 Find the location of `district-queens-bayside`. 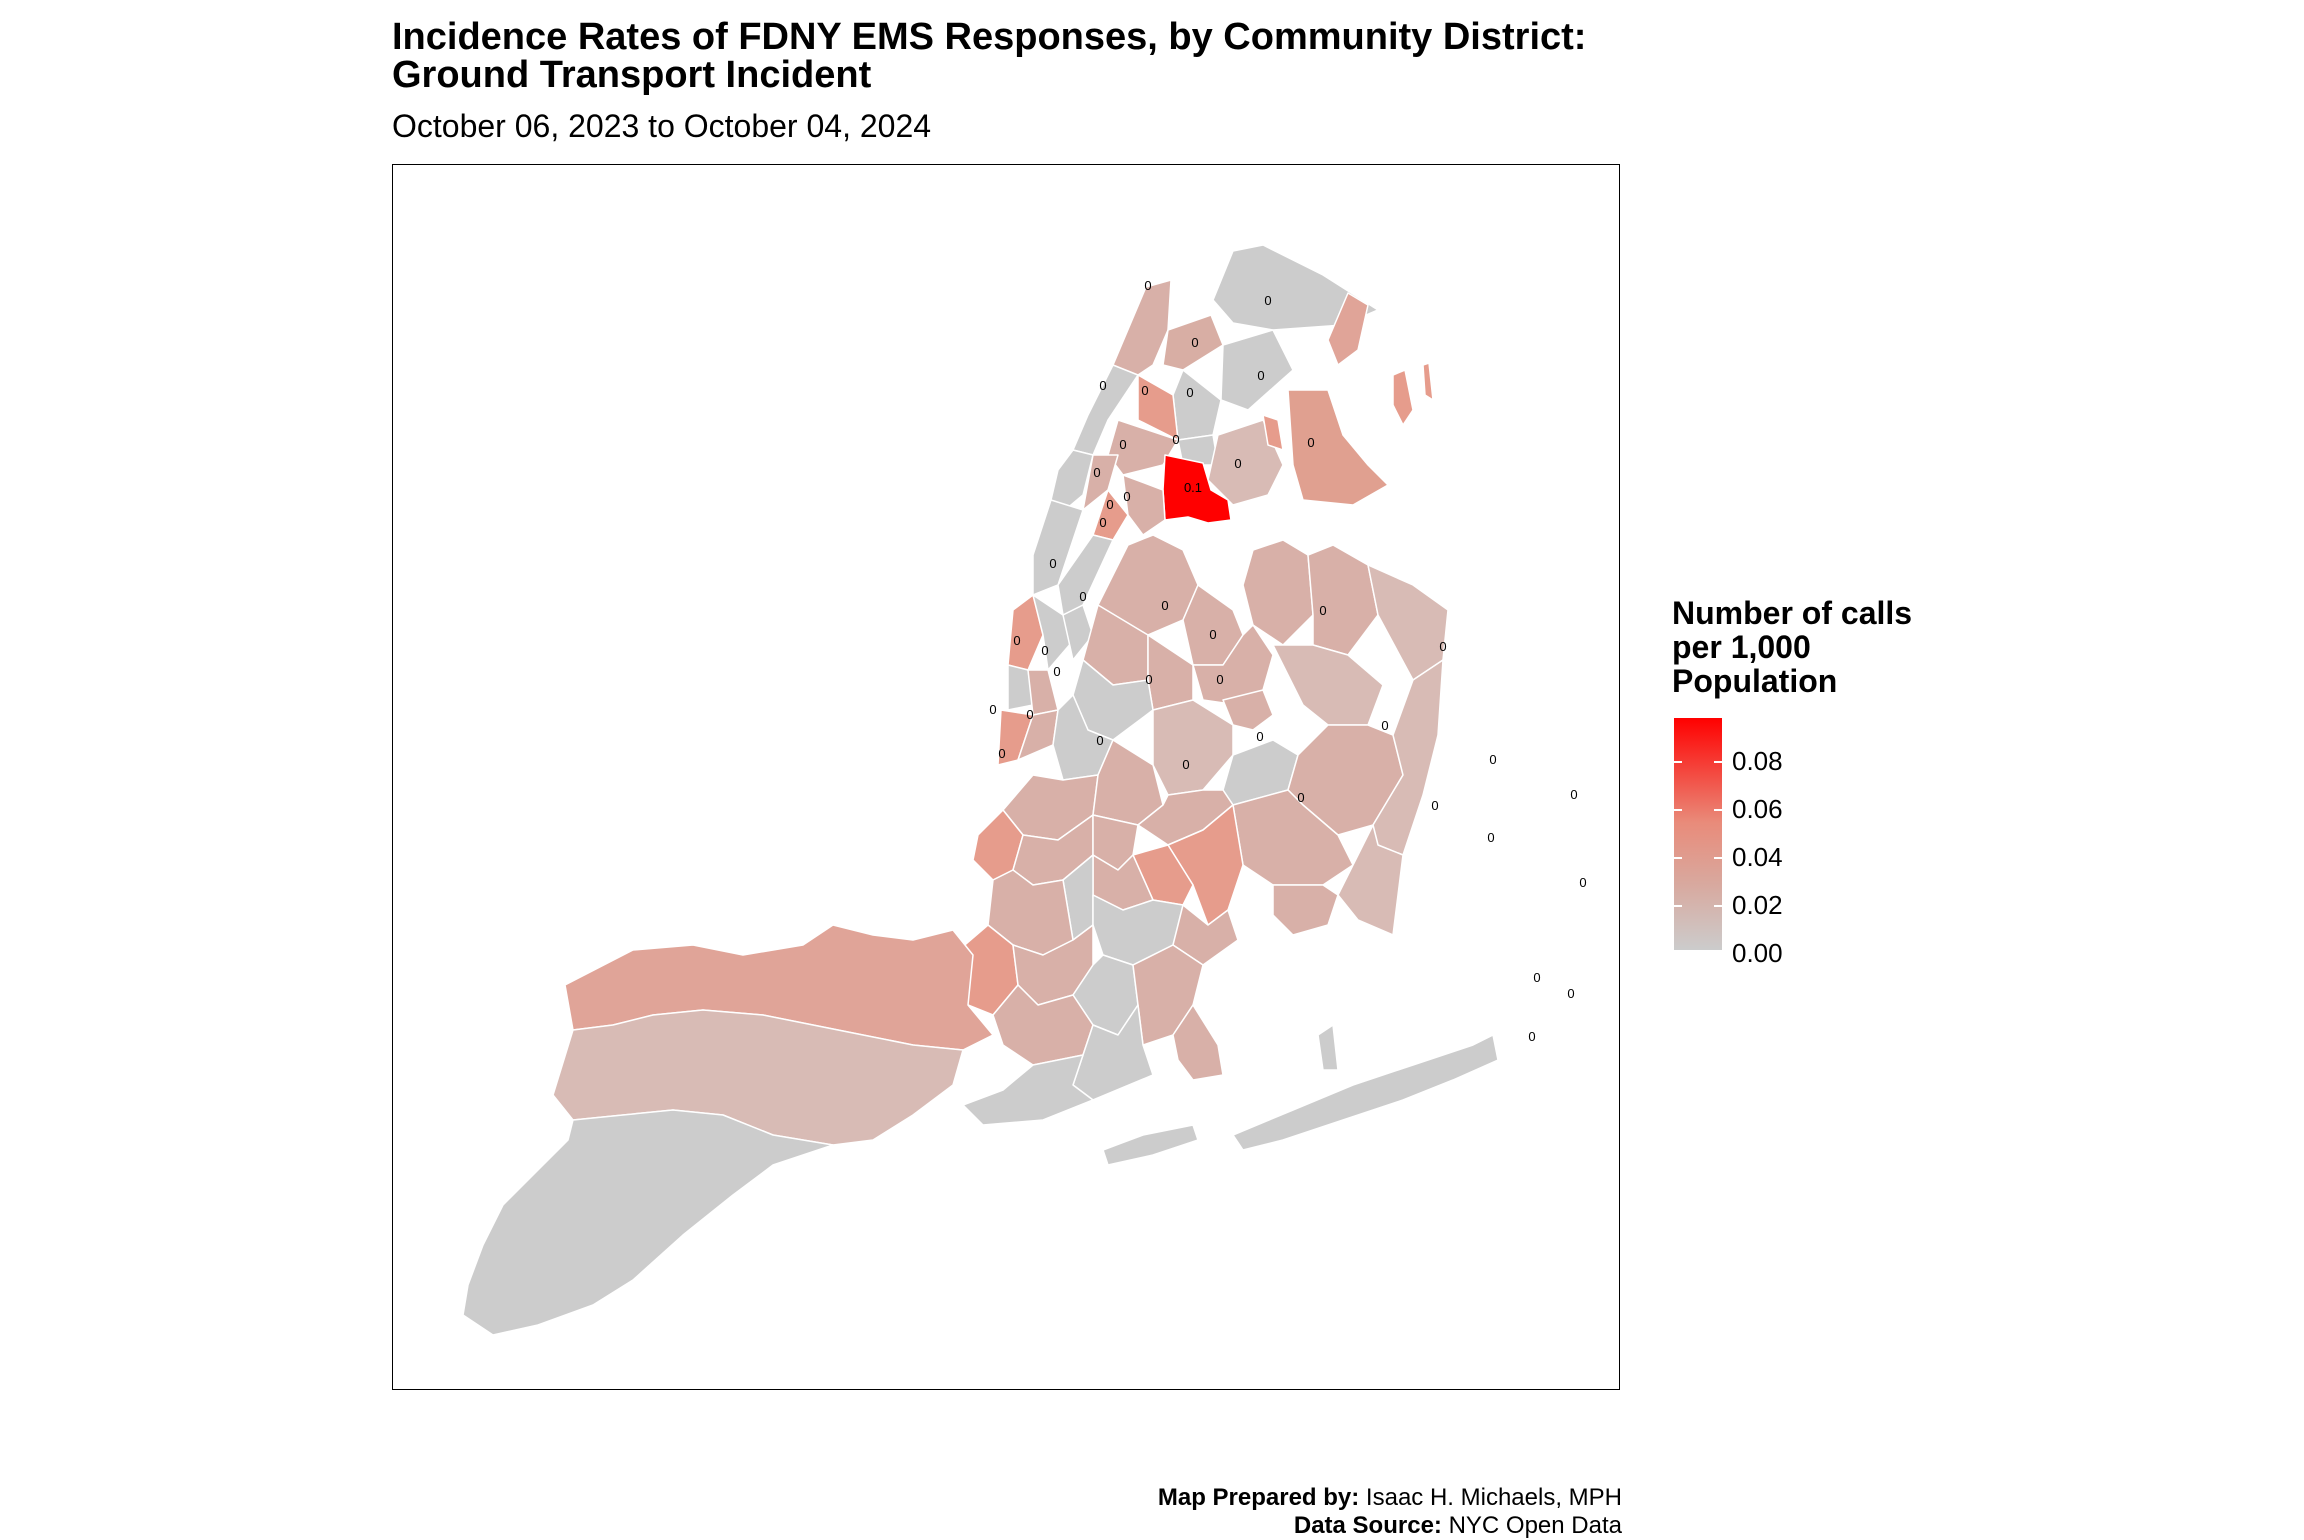

district-queens-bayside is located at coordinates (1343, 600).